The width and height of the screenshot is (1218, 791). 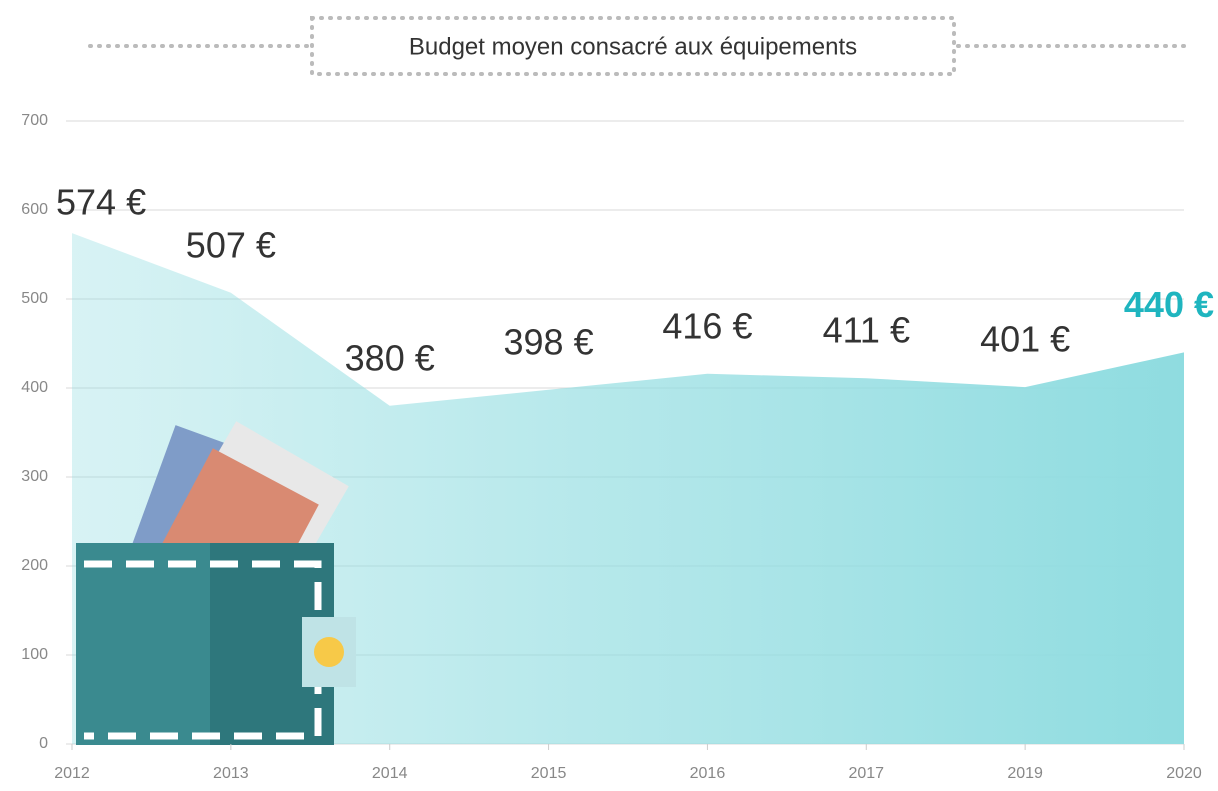 What do you see at coordinates (707, 325) in the screenshot?
I see `value-label: 416 €` at bounding box center [707, 325].